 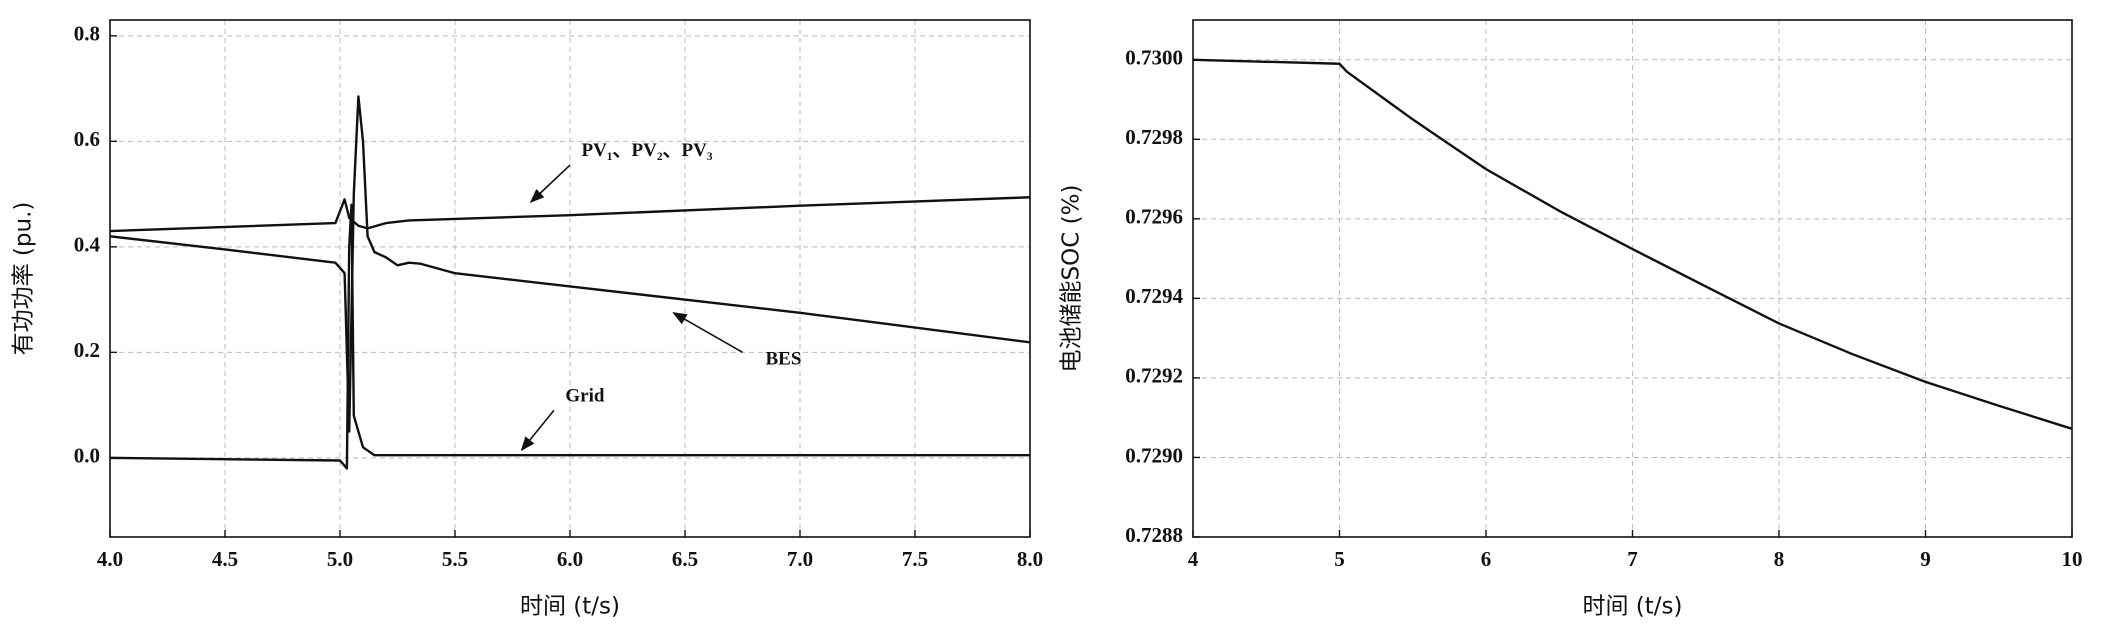 What do you see at coordinates (87, 34) in the screenshot?
I see `y-tick-label: 0.8` at bounding box center [87, 34].